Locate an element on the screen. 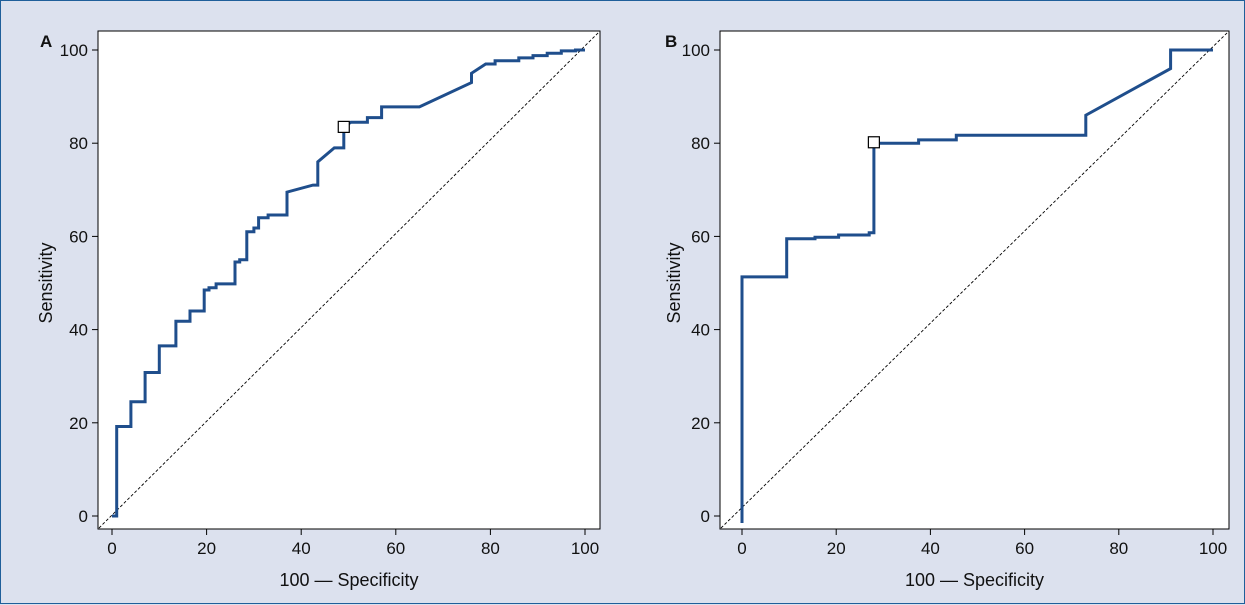  panel-label: B is located at coordinates (671, 41).